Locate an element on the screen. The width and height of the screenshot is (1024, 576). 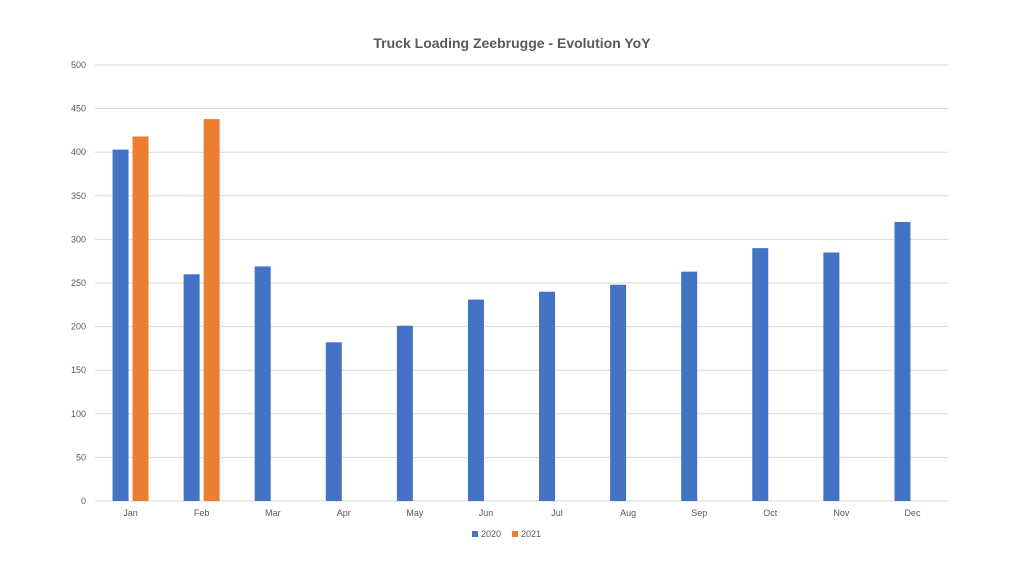
x-axis-ticks: Jan Feb Mar Apr May Jun Jul Aug Sep Oct Nov Dec is located at coordinates (522, 513).